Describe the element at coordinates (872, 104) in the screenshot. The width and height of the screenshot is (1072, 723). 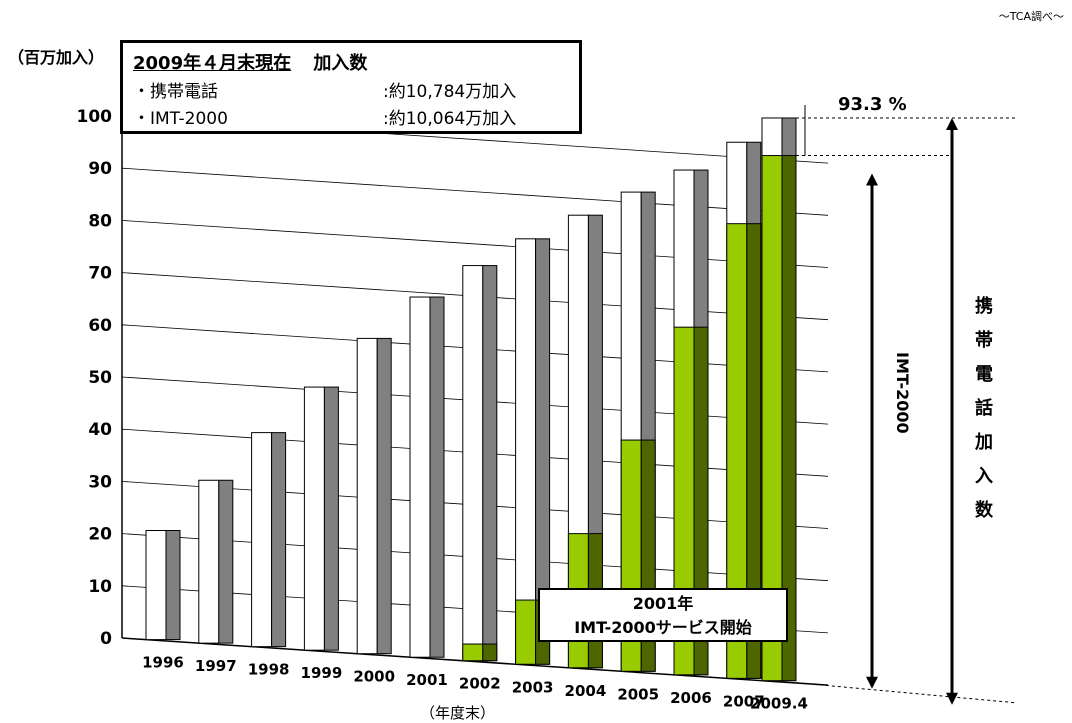
I see `percent-label: 93.3 %` at that location.